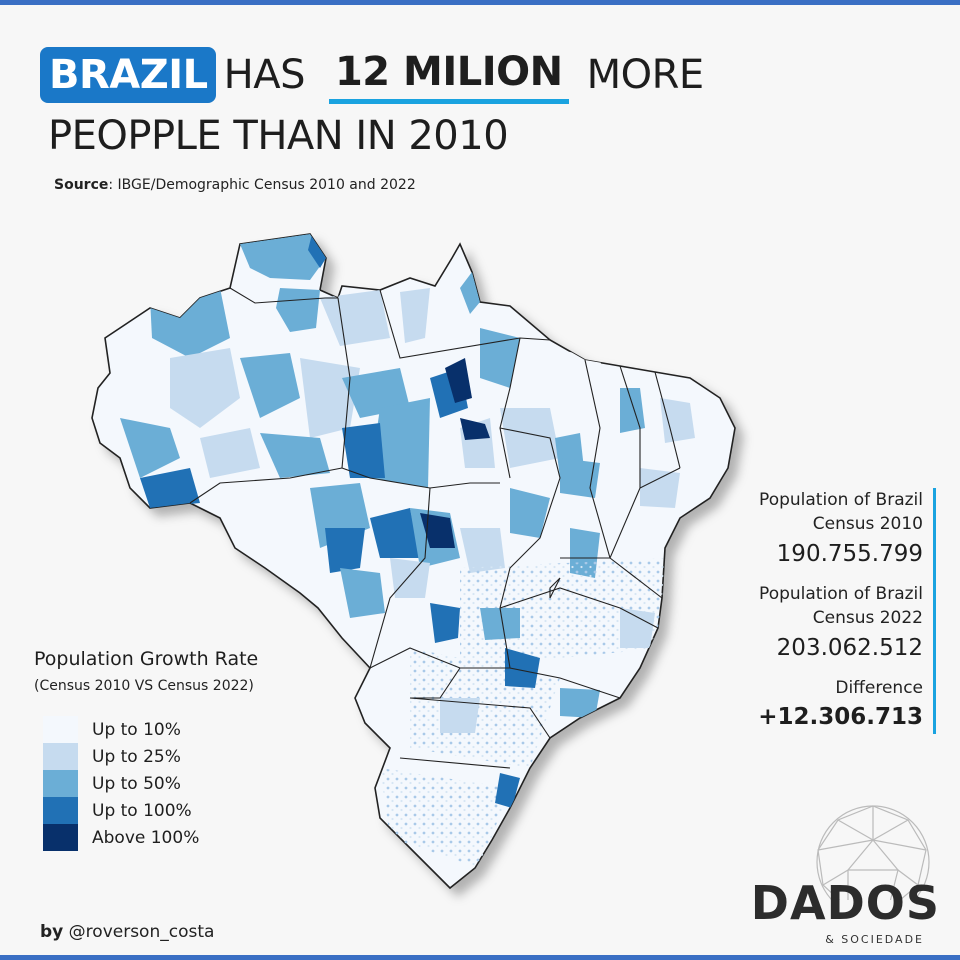 This screenshot has height=960, width=960. I want to click on legend-title: Population Growth Rate, so click(146, 659).